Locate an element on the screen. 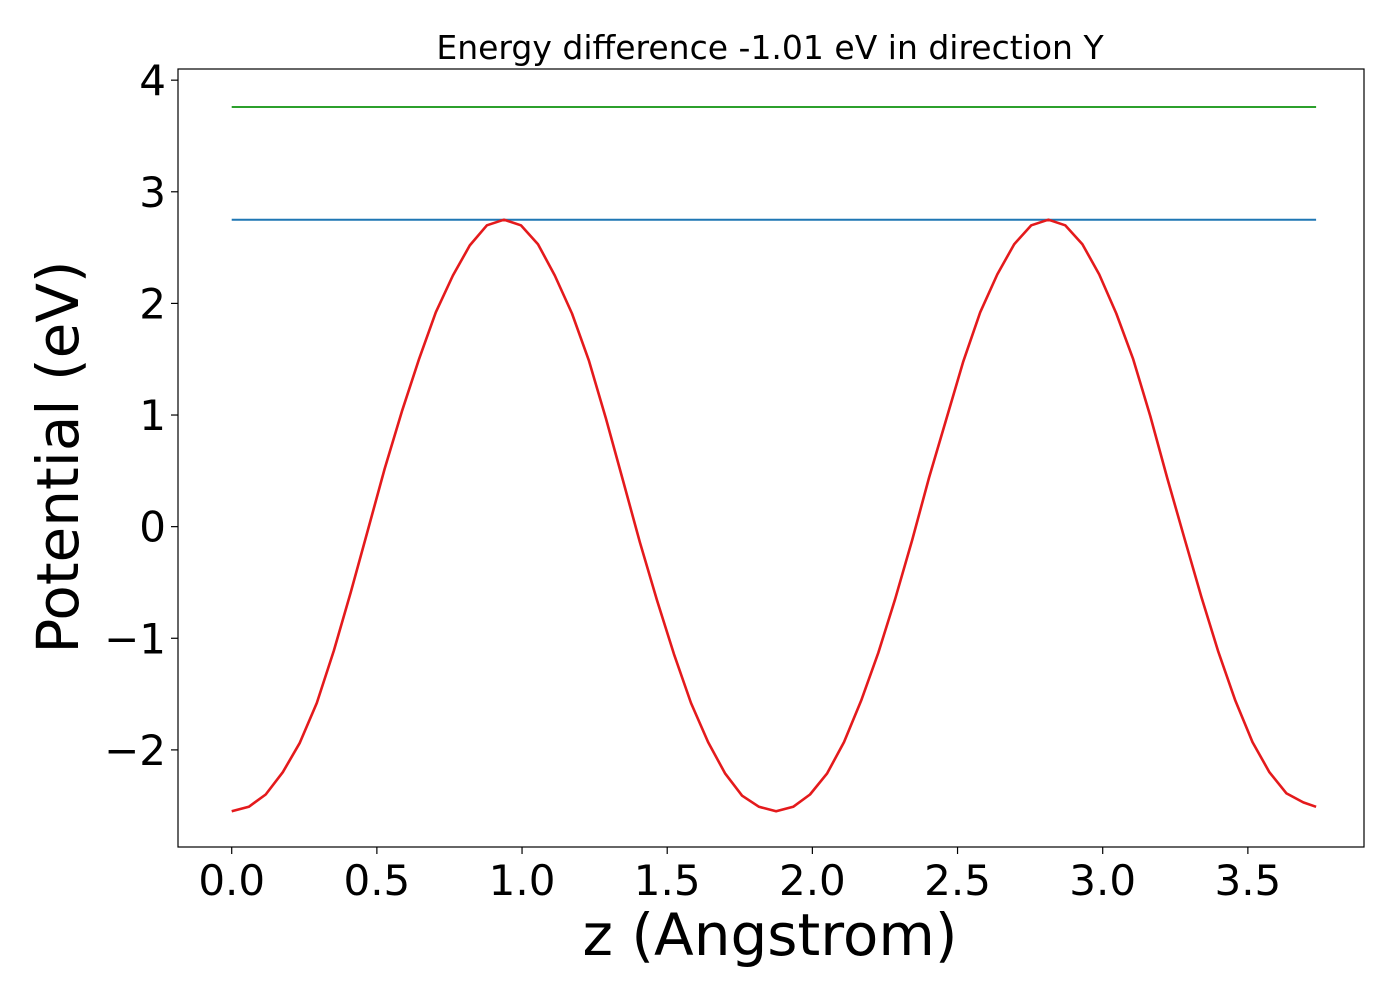 The height and width of the screenshot is (1000, 1400). y-axis: −2 −1 0 1 2 3 4 is located at coordinates (141, 415).